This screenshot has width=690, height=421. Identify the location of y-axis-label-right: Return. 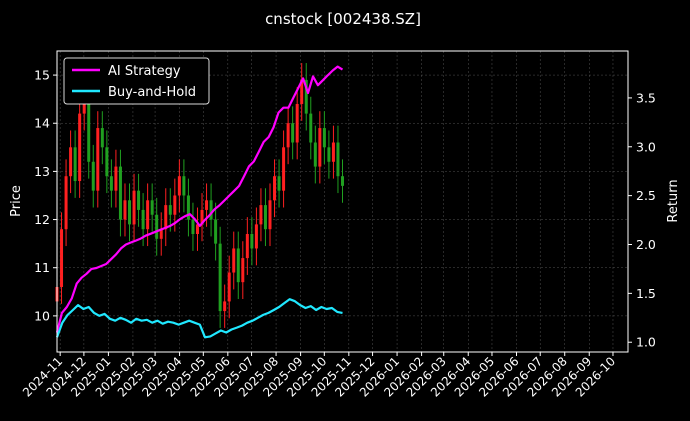
(673, 200).